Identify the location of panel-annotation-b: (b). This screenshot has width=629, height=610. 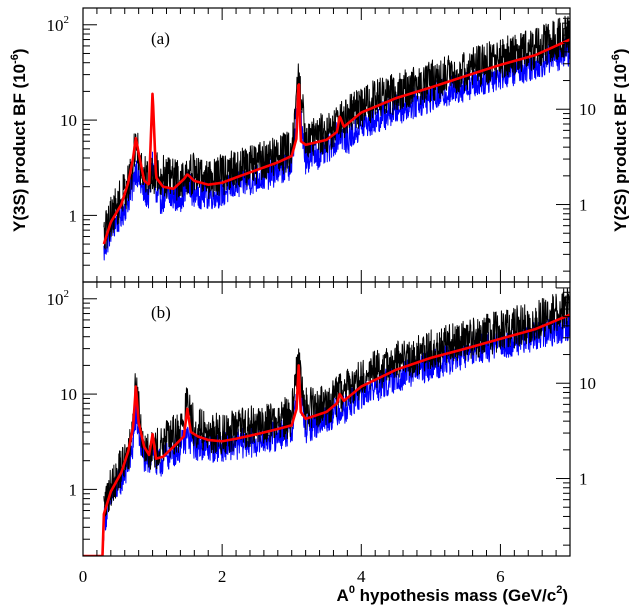
(161, 312).